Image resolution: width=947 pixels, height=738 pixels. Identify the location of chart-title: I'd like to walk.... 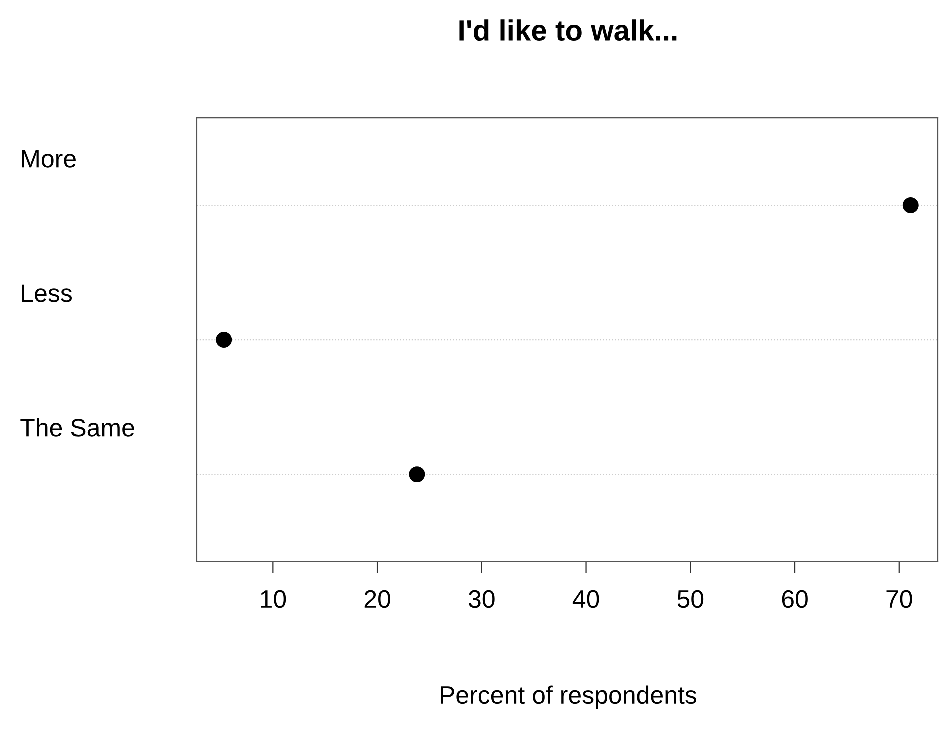
(568, 31).